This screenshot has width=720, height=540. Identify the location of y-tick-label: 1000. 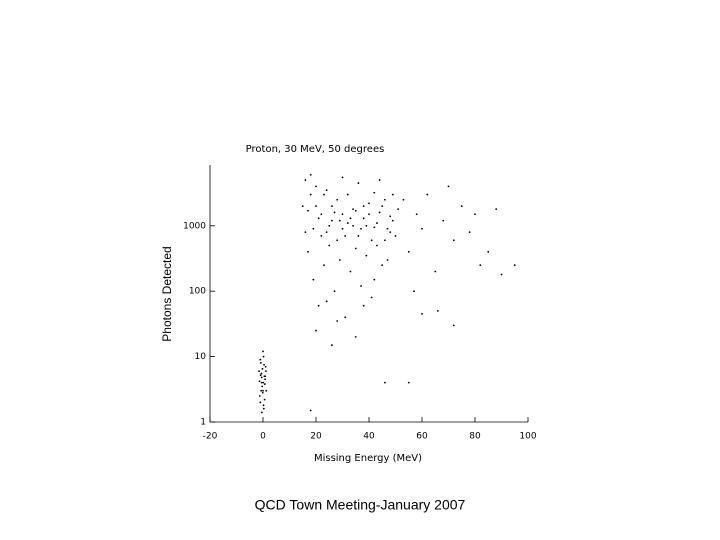
(194, 226).